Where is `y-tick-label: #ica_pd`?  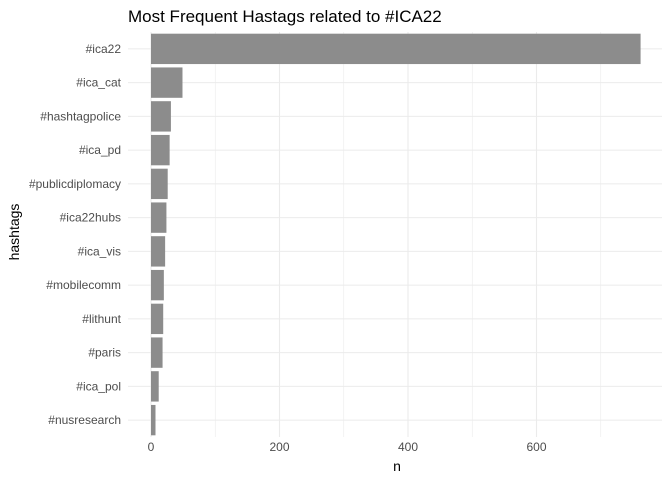 y-tick-label: #ica_pd is located at coordinates (100, 150).